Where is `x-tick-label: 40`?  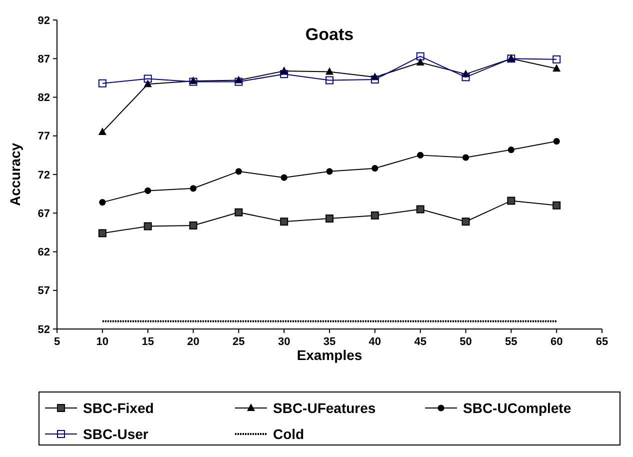 x-tick-label: 40 is located at coordinates (375, 342).